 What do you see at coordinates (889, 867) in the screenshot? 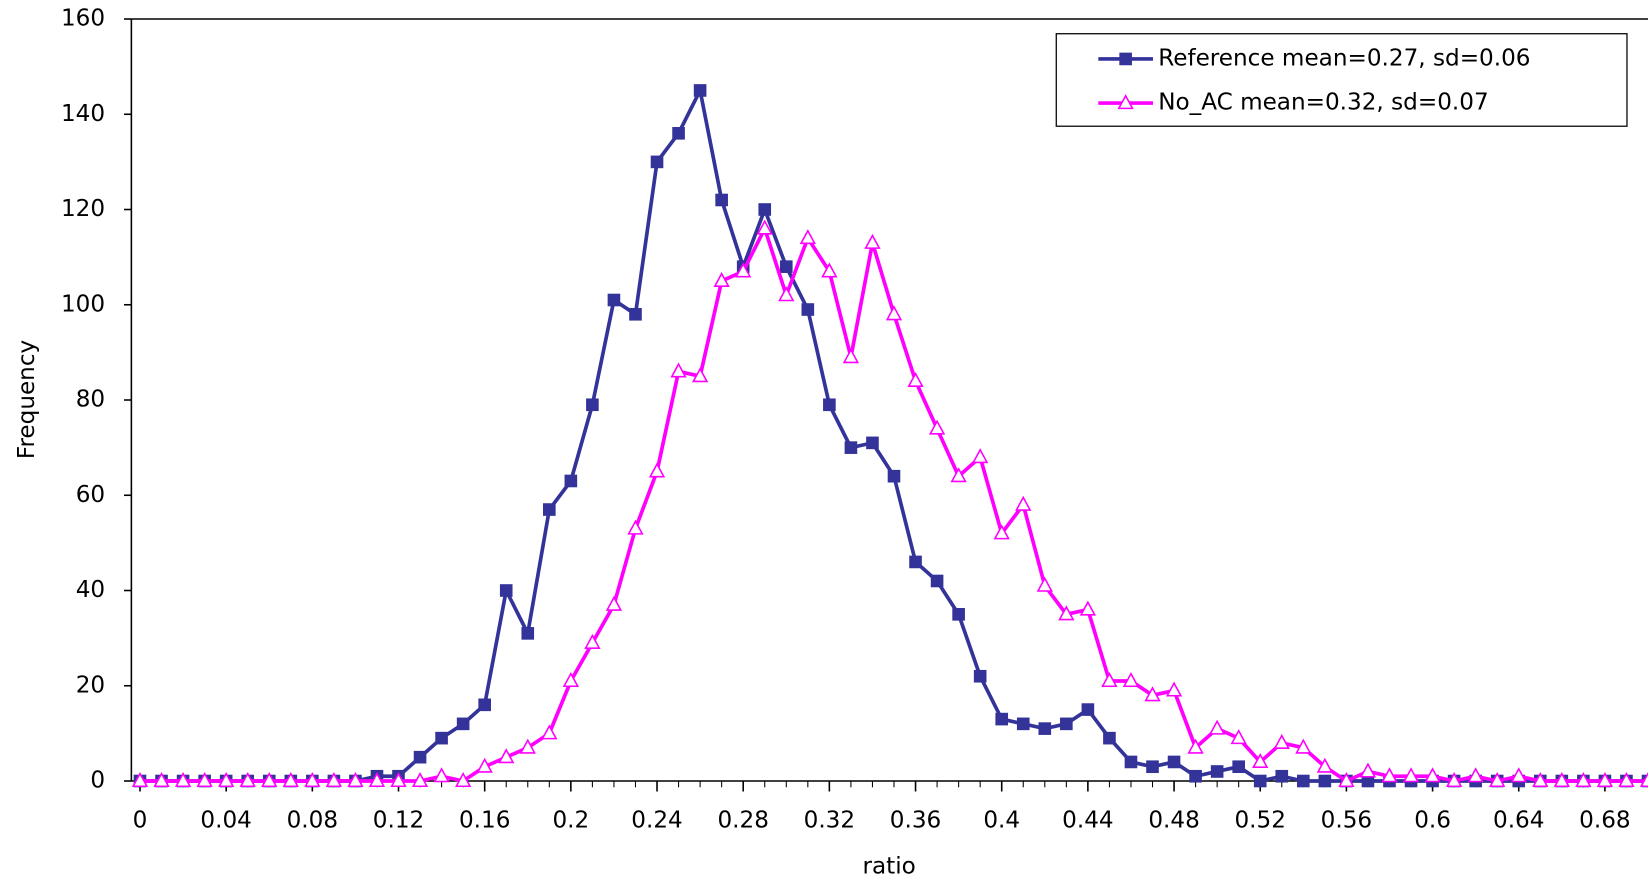
I see `x-axis-label: ratio` at bounding box center [889, 867].